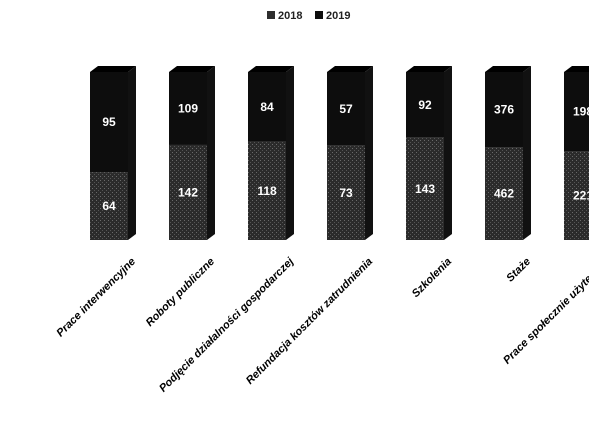 The width and height of the screenshot is (589, 435). I want to click on category-label-4: Szkolenia, so click(432, 278).